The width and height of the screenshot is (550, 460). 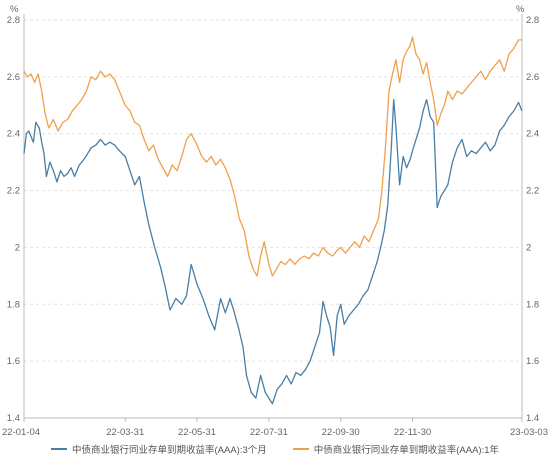 I want to click on legend-item-3m: 中债商业银行同业存单到期收益率(AAA):3个月, so click(x=158, y=449).